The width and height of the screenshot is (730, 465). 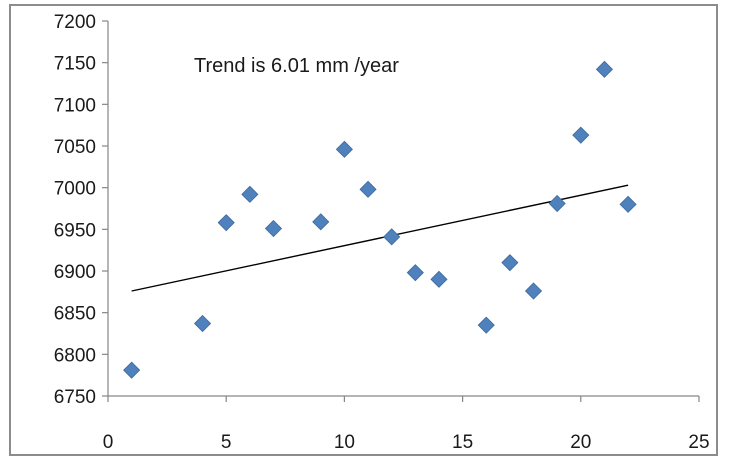 What do you see at coordinates (580, 442) in the screenshot?
I see `x-tick-label: 20` at bounding box center [580, 442].